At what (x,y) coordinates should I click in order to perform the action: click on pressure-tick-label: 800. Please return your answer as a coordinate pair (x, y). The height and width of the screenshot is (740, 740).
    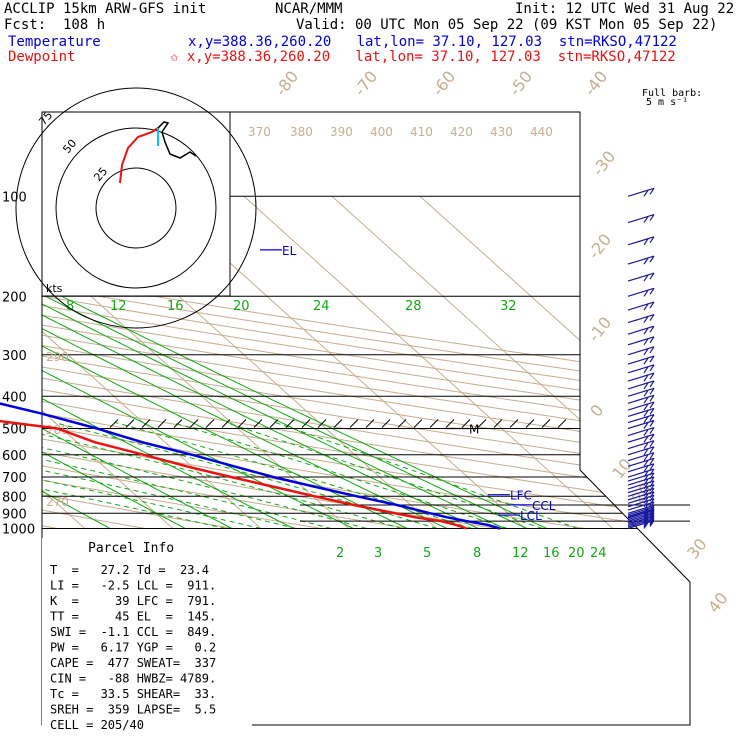
    Looking at the image, I should click on (14, 497).